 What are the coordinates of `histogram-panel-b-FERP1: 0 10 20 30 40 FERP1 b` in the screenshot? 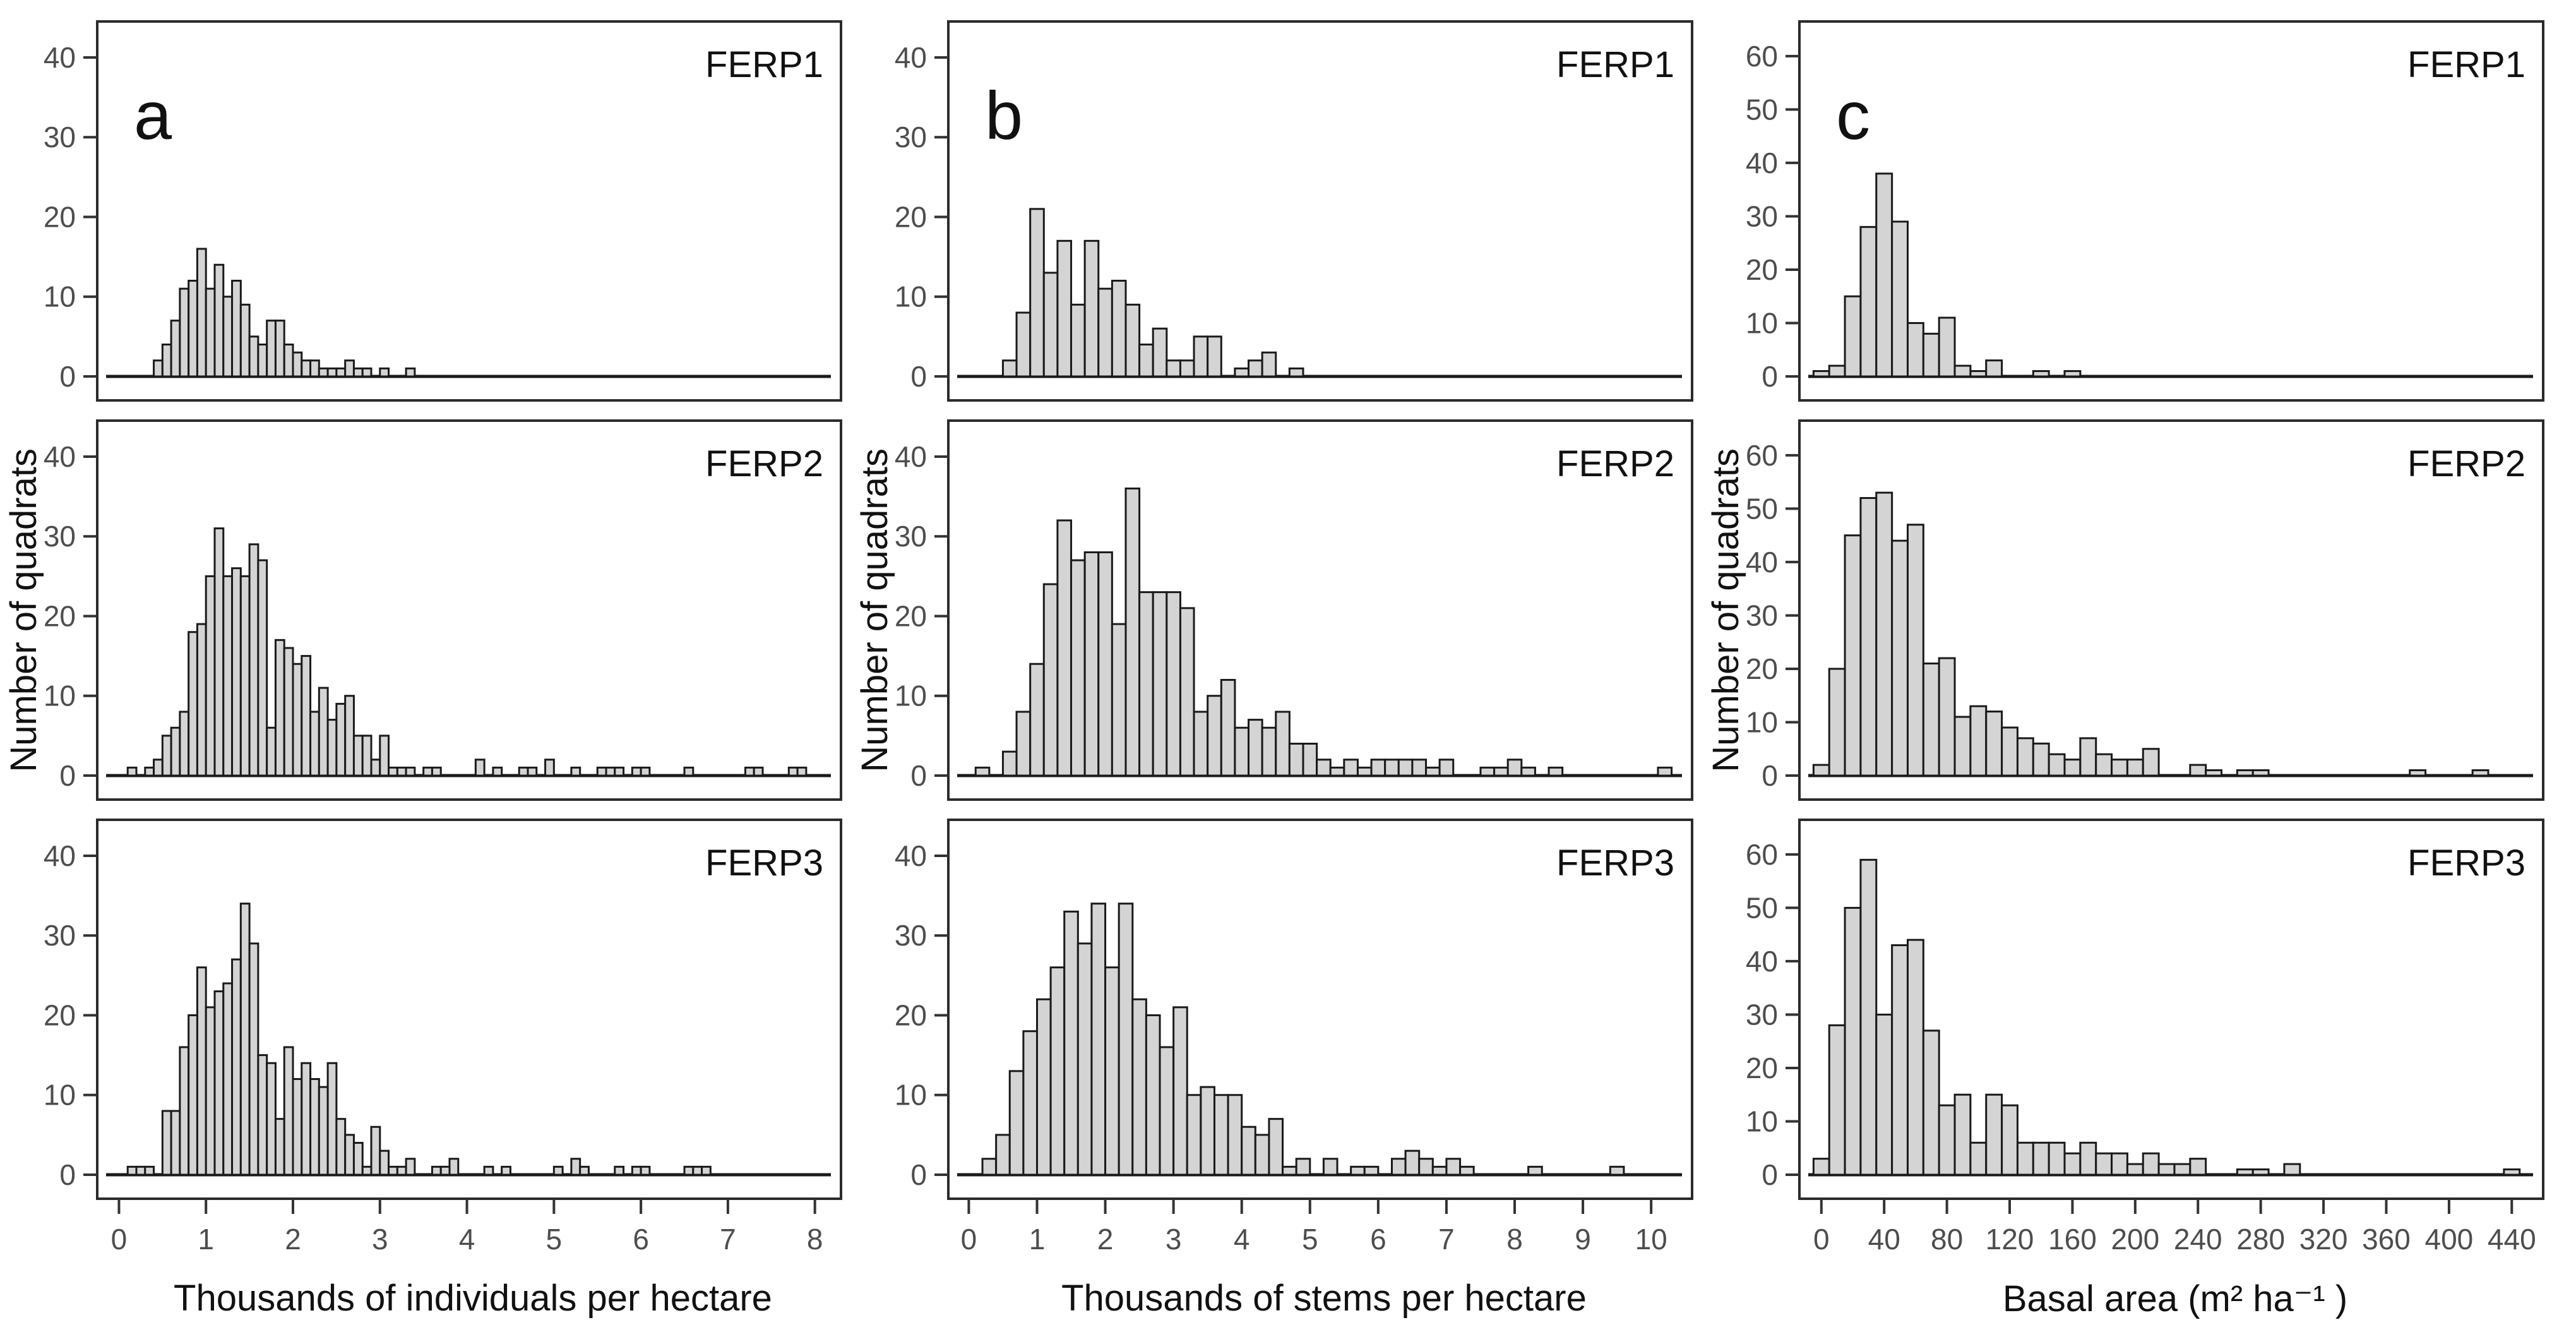 It's located at (1294, 211).